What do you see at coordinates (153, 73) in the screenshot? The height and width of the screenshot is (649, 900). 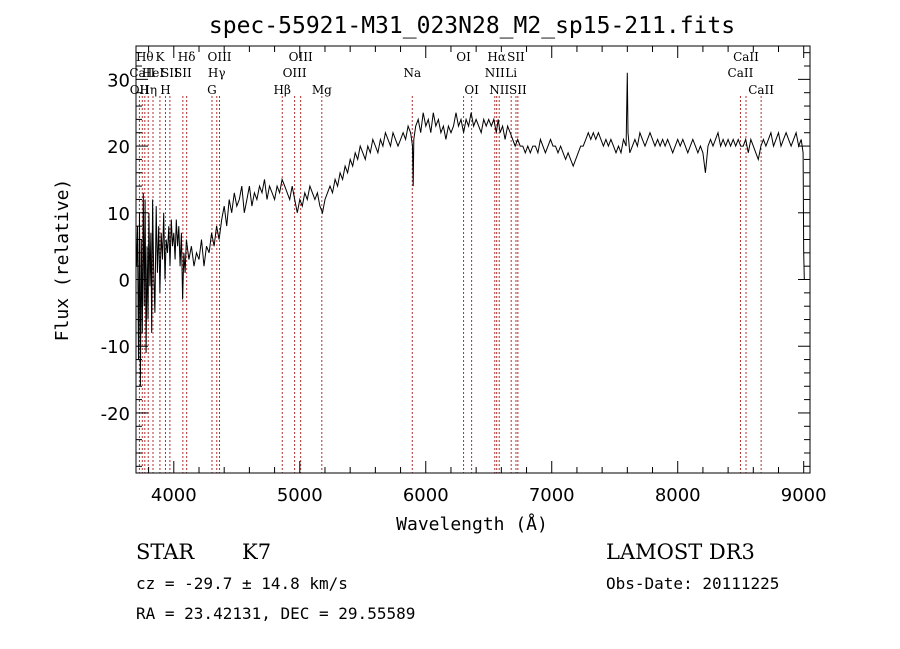 I see `line-marker-label-4: HeI` at bounding box center [153, 73].